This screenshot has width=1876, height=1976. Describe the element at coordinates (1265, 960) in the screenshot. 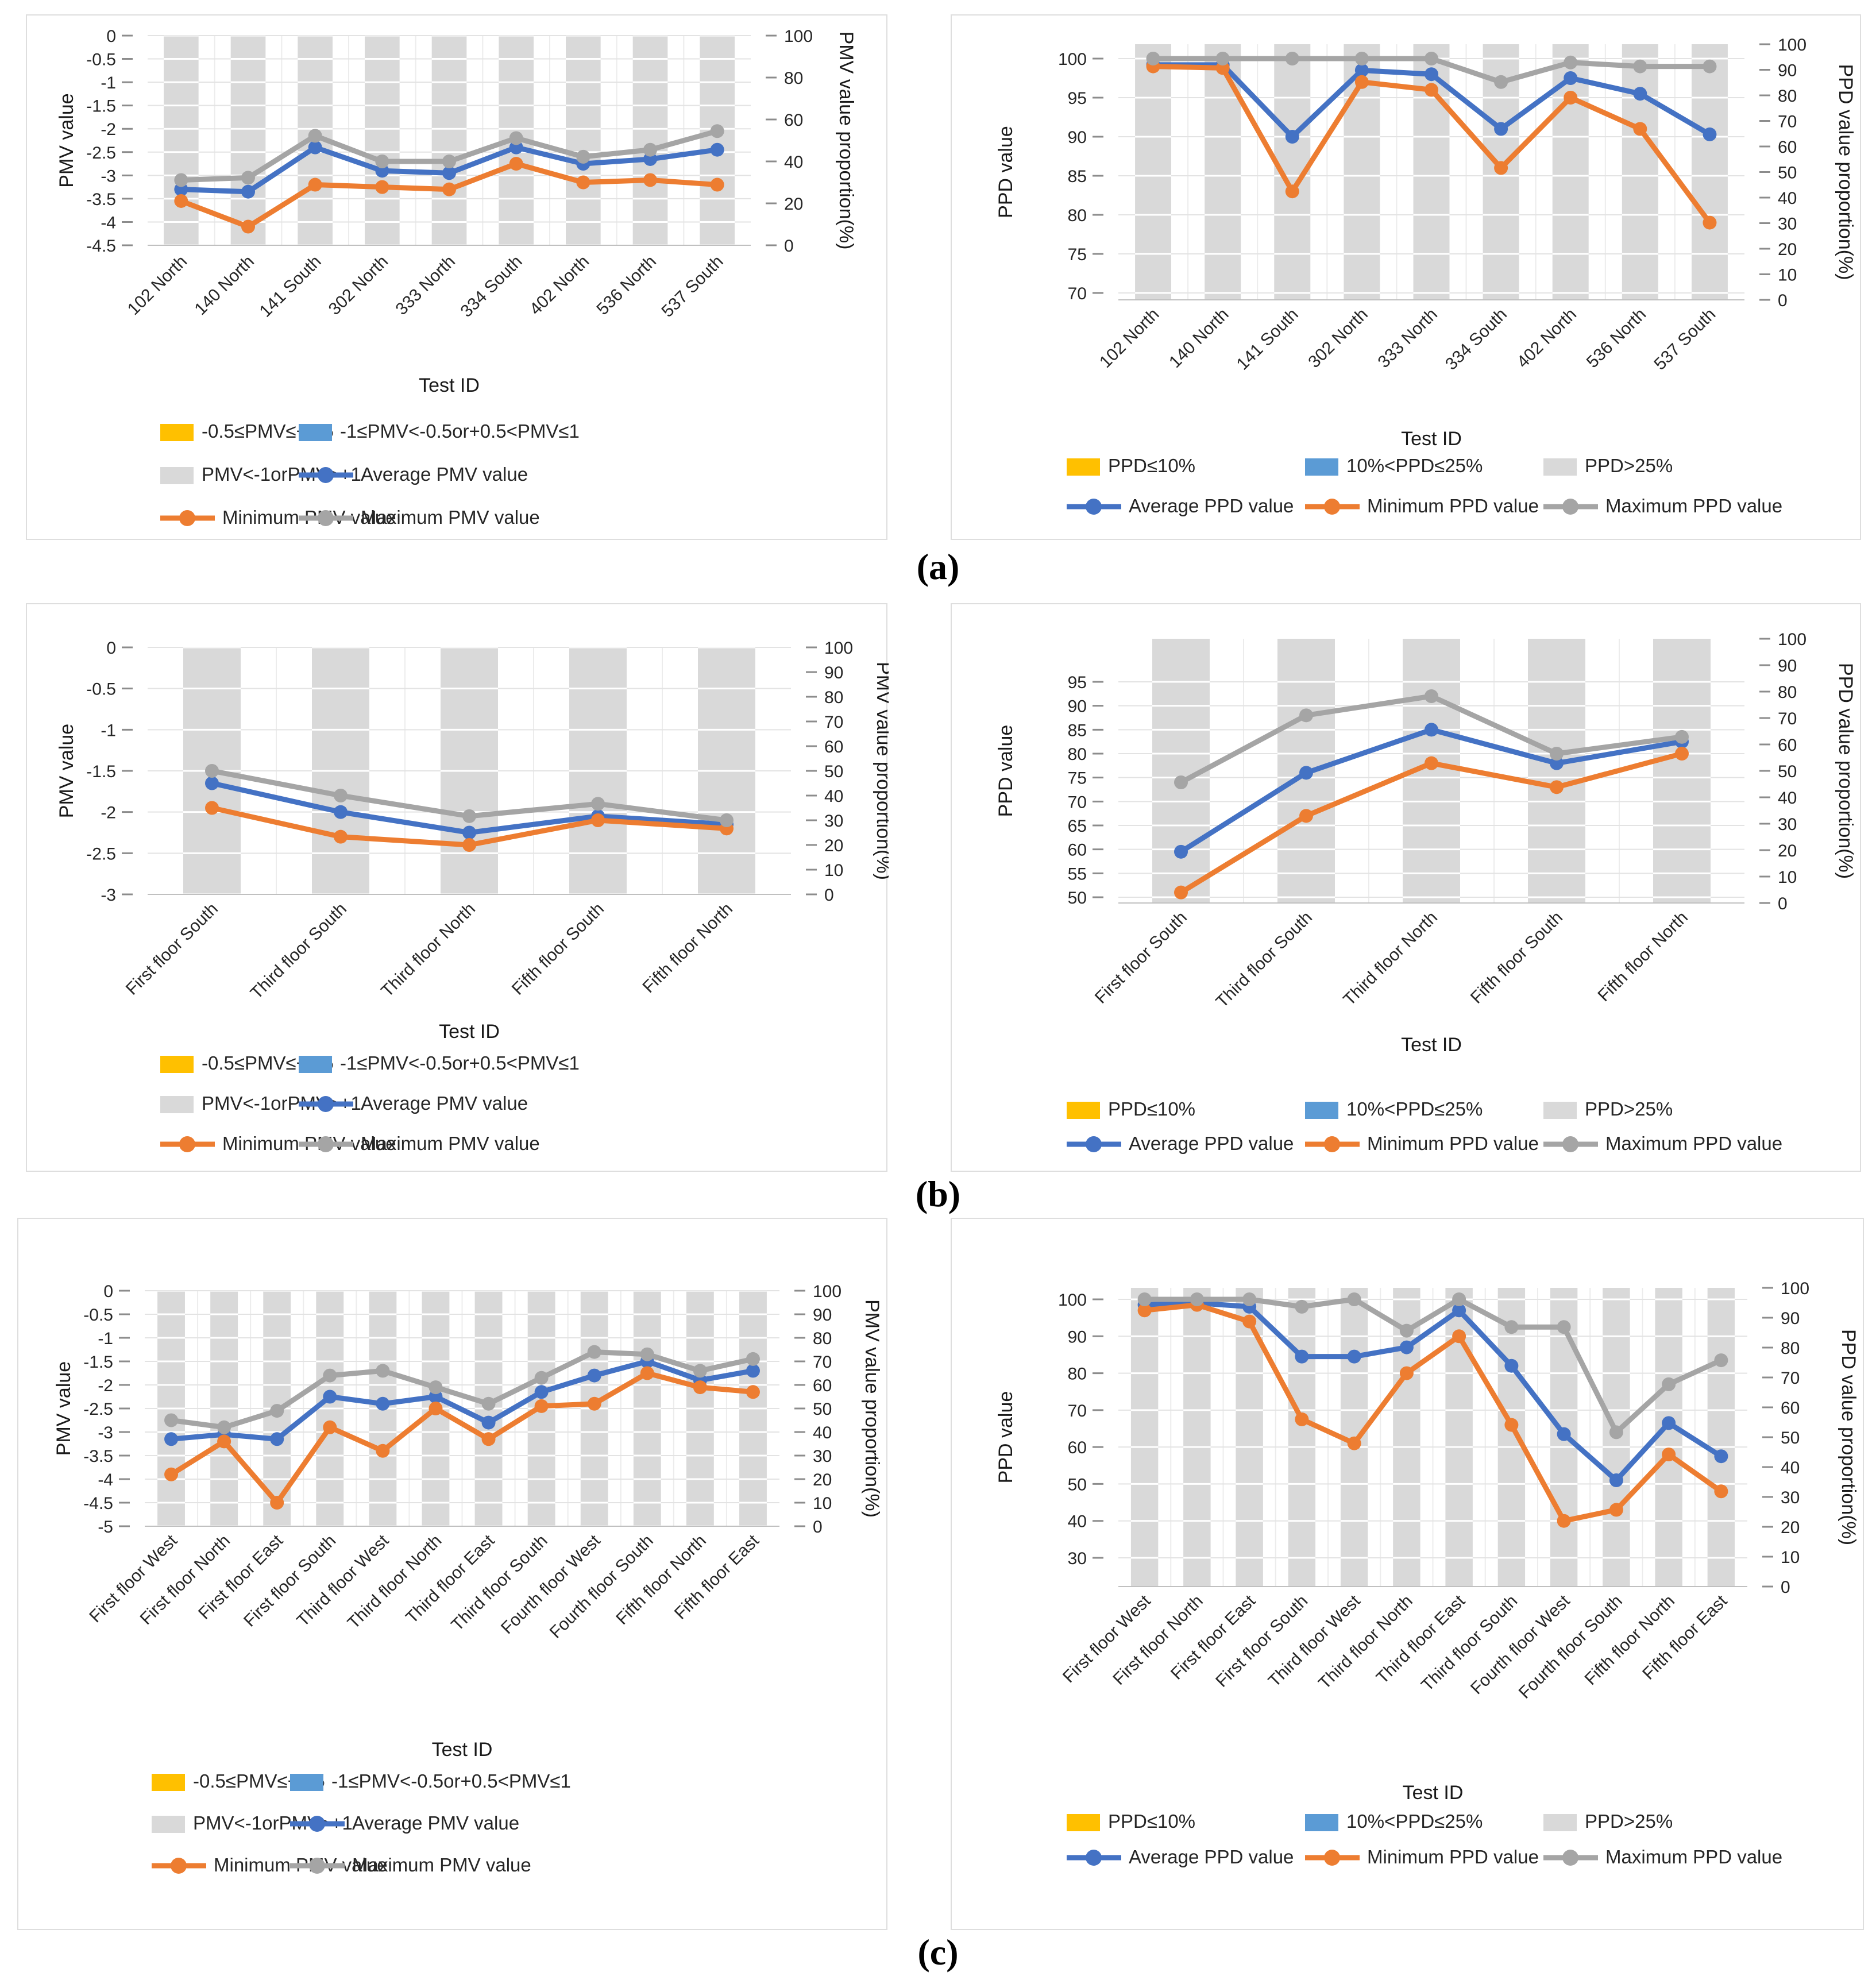

I see `svg-text: Third floor South` at that location.